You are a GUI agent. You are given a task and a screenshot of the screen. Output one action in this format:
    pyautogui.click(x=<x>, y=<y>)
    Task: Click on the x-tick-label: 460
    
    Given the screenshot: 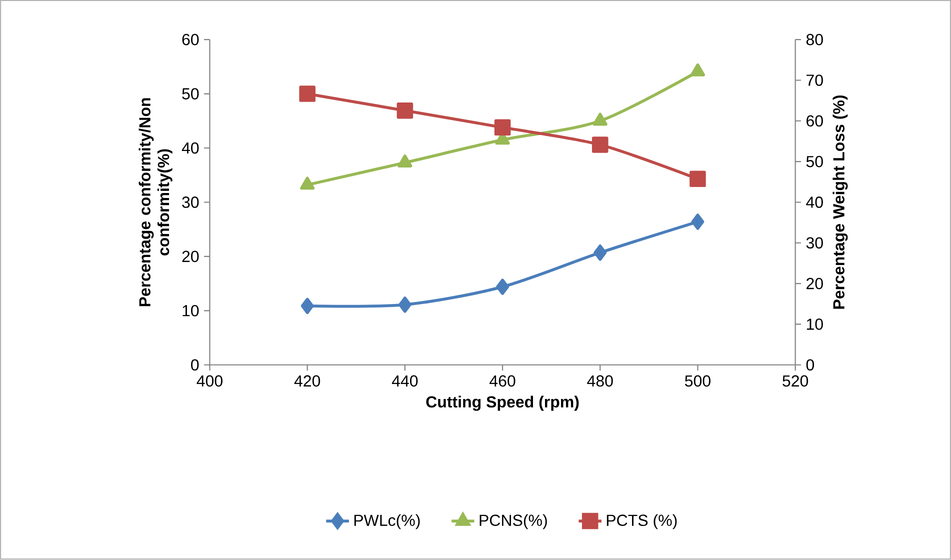 What is the action you would take?
    pyautogui.click(x=503, y=381)
    